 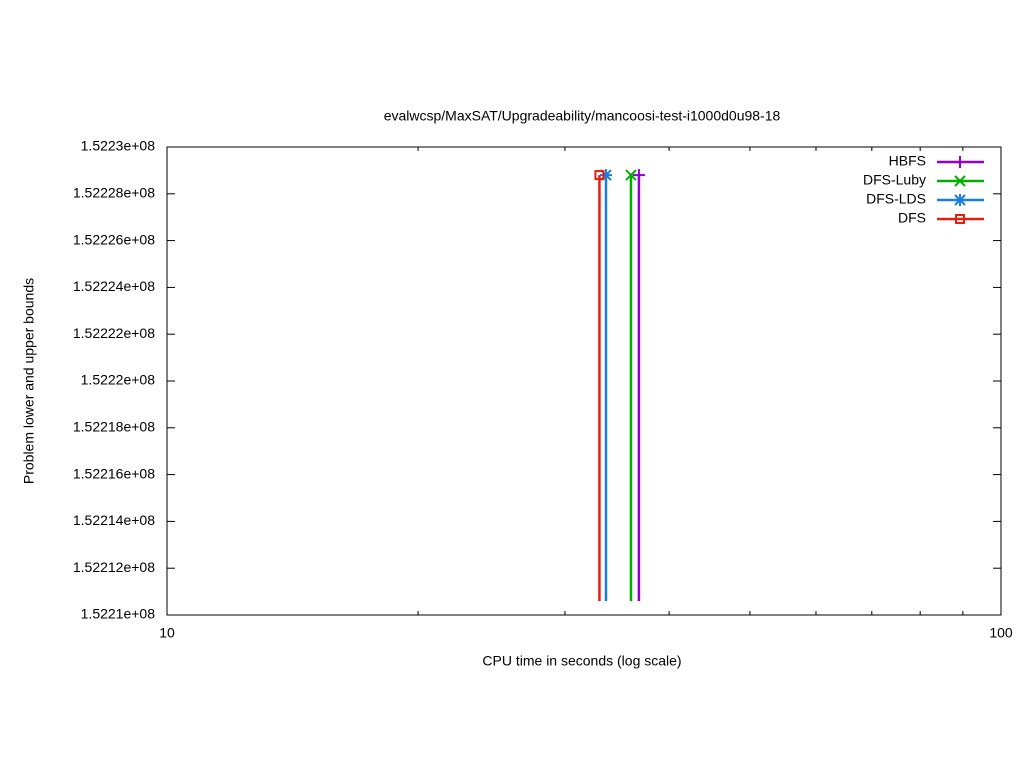 What do you see at coordinates (114, 333) in the screenshot?
I see `y-tick-label: 1.52222e+08` at bounding box center [114, 333].